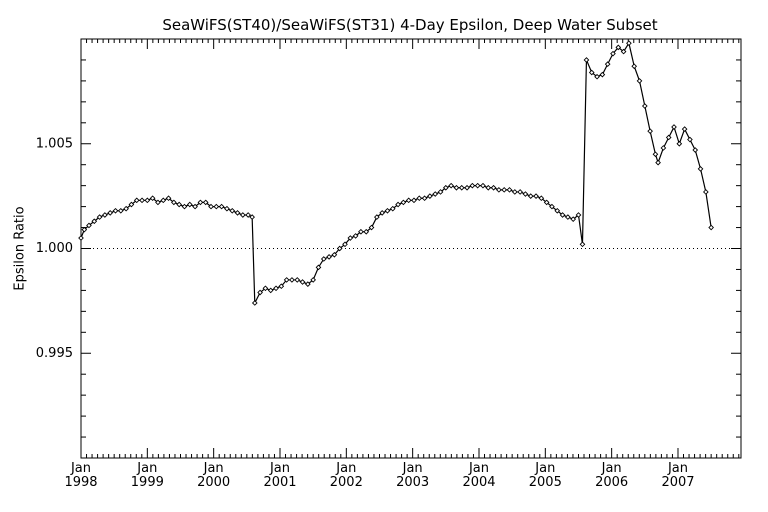 The width and height of the screenshot is (768, 512). I want to click on y-tick-label-1: 1.000, so click(54, 248).